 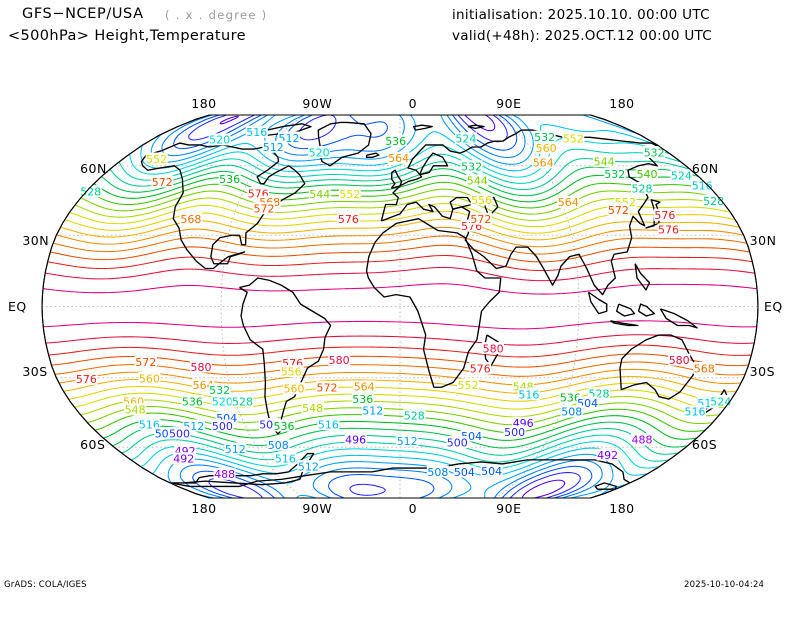 What do you see at coordinates (317, 508) in the screenshot?
I see `axis-label-bottom-1: 90W` at bounding box center [317, 508].